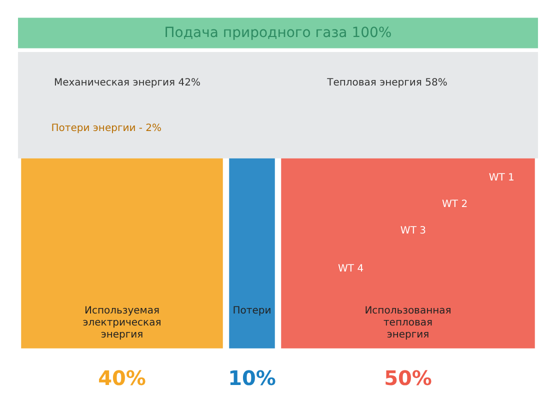  What do you see at coordinates (408, 322) in the screenshot?
I see `category-label: Использованная тепловая энергия` at bounding box center [408, 322].